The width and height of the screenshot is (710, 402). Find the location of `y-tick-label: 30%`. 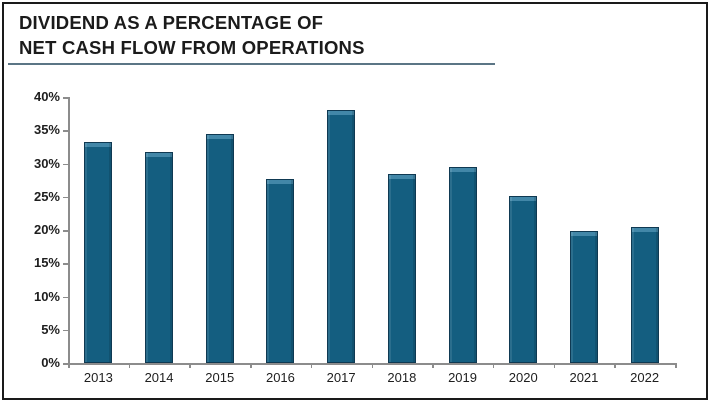

y-tick-label: 30% is located at coordinates (46, 163).